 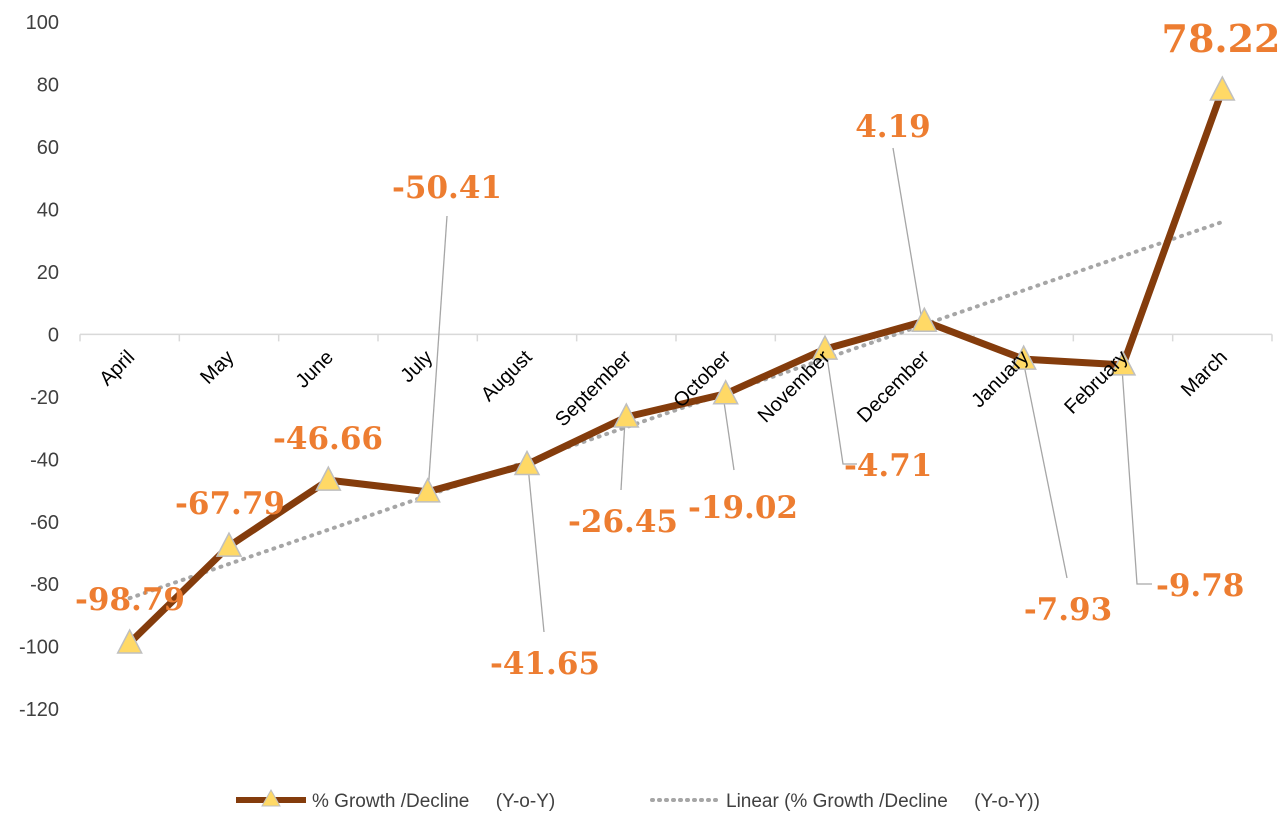 I want to click on category-label: February, so click(x=1096, y=382).